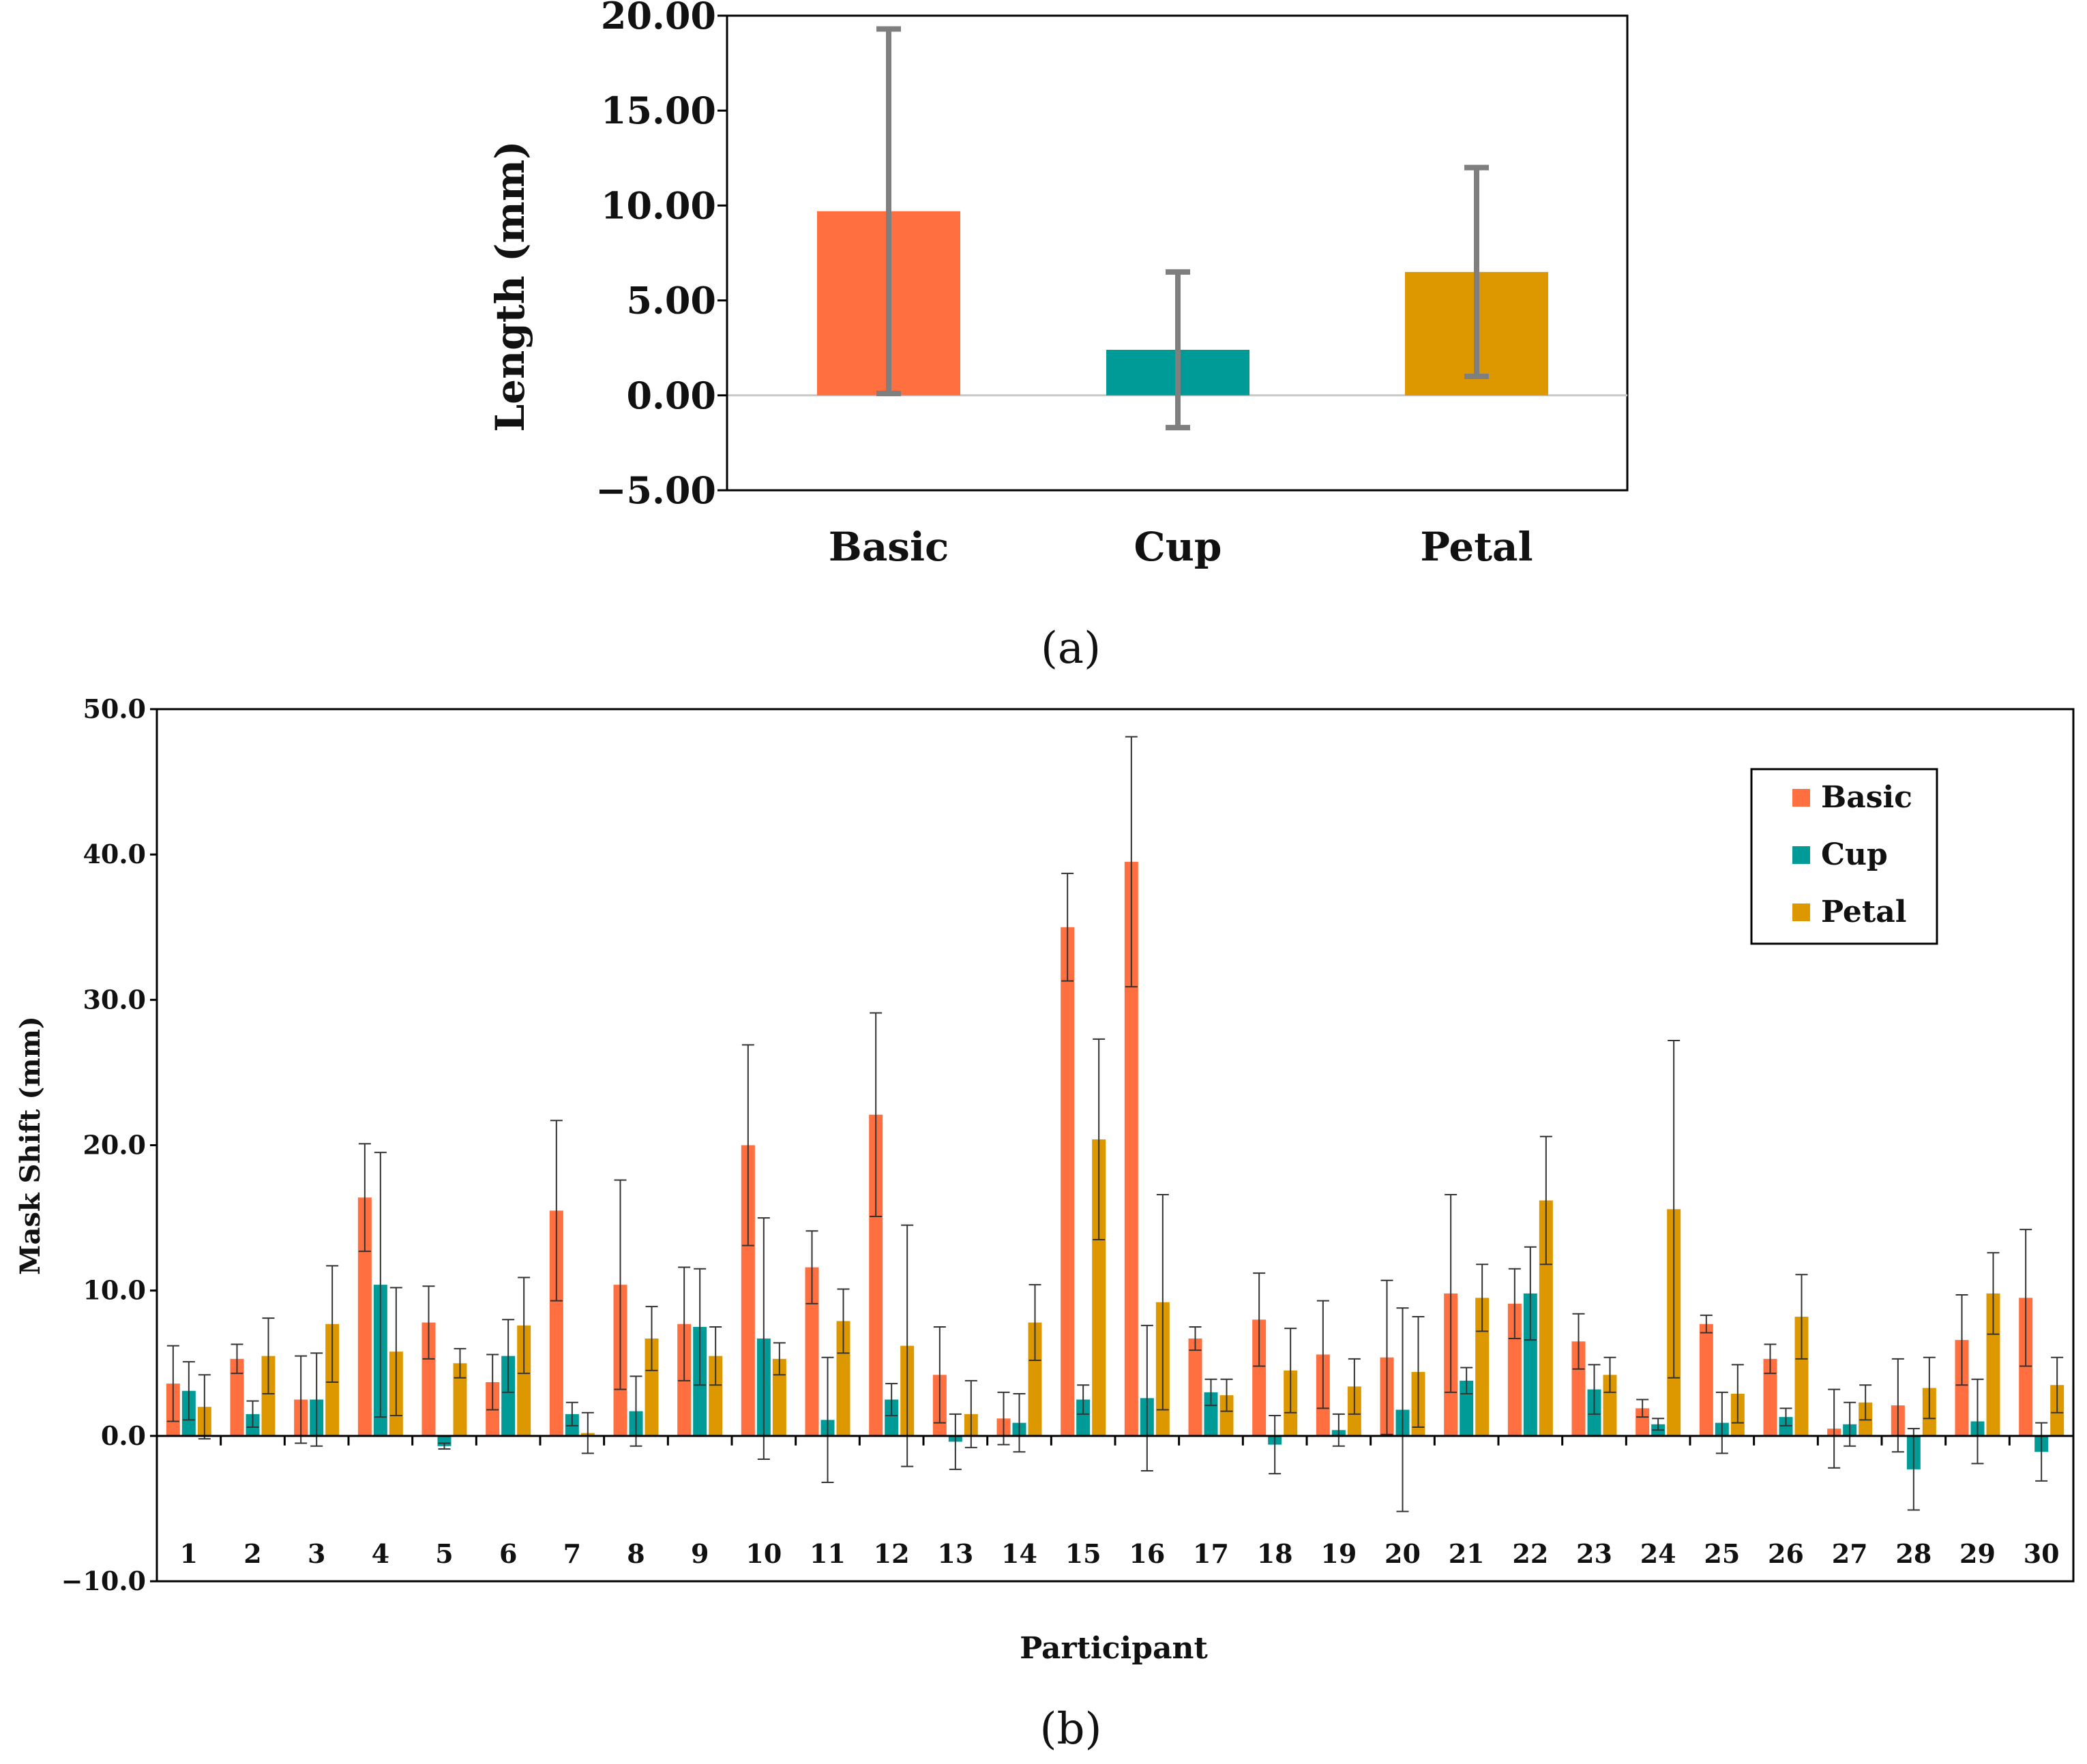 The height and width of the screenshot is (1764, 2087). Describe the element at coordinates (1467, 1554) in the screenshot. I see `chart-b-x-tick-label: 21` at that location.